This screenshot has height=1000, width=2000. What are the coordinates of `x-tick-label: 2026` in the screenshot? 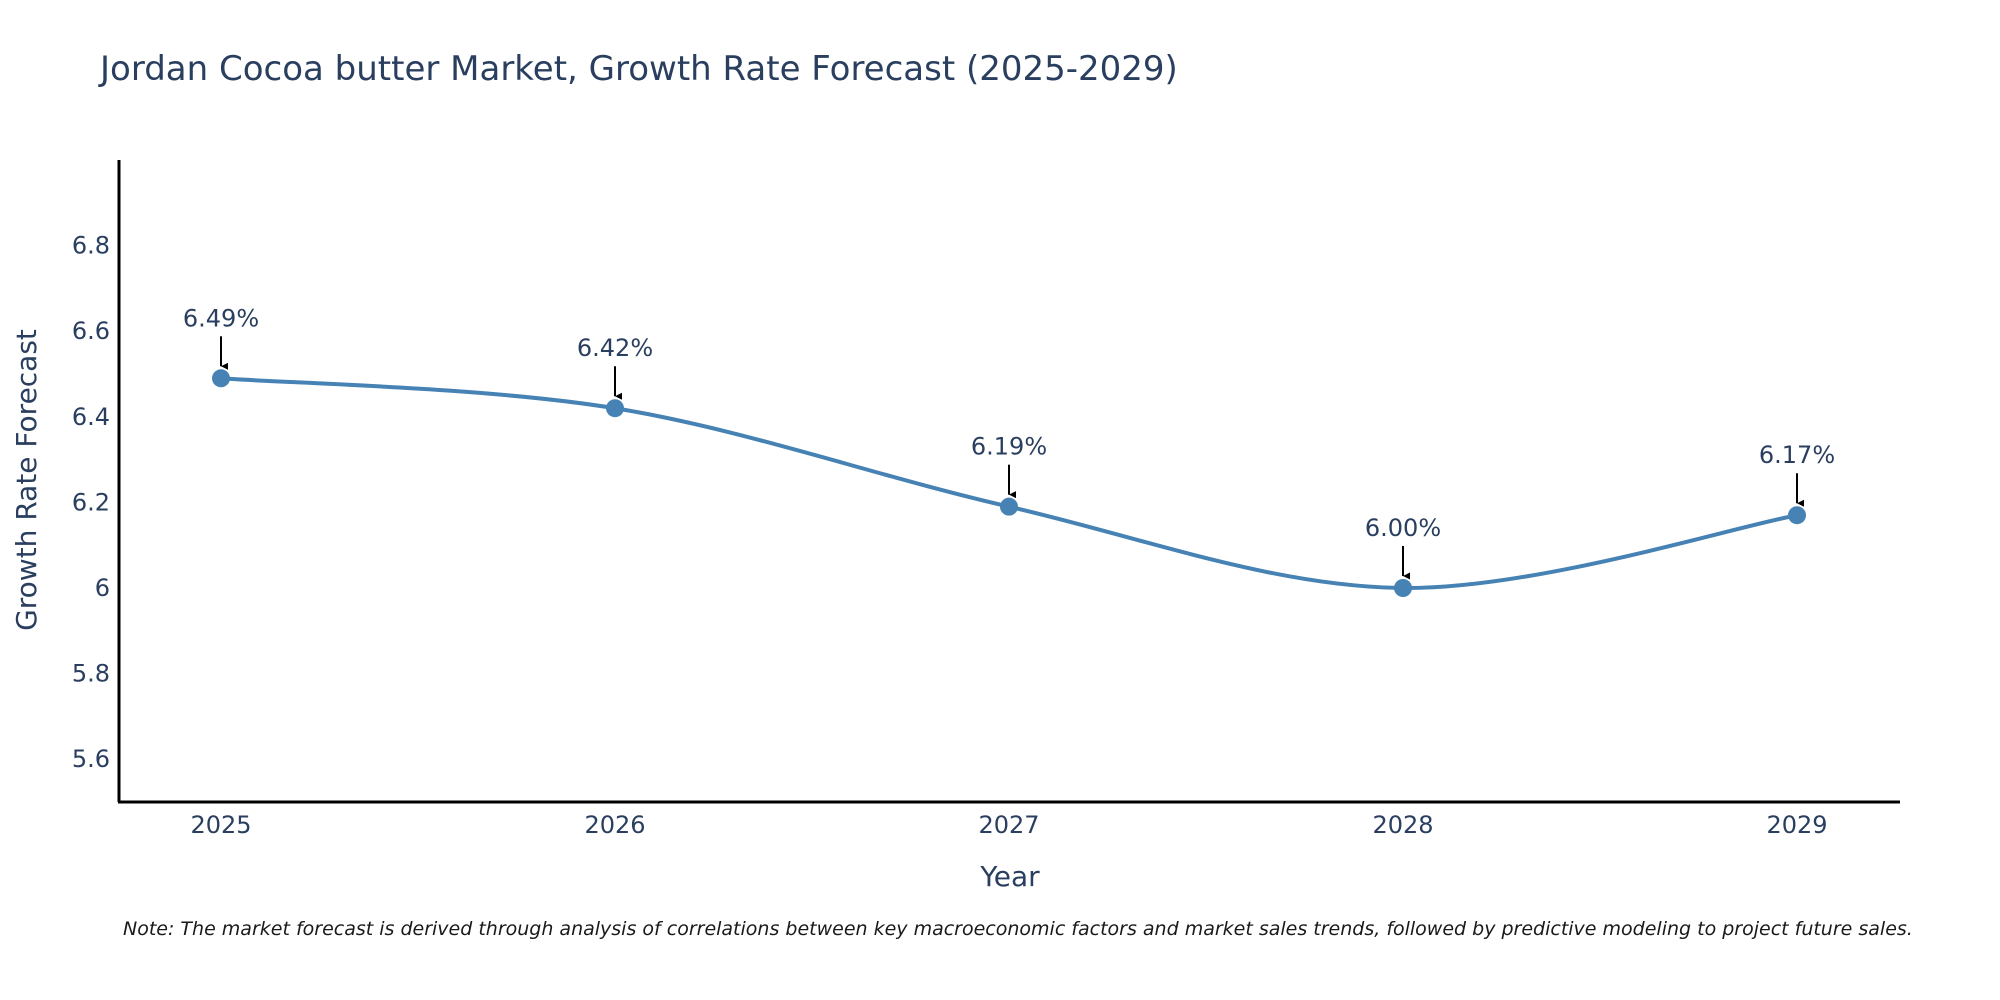 It's located at (614, 825).